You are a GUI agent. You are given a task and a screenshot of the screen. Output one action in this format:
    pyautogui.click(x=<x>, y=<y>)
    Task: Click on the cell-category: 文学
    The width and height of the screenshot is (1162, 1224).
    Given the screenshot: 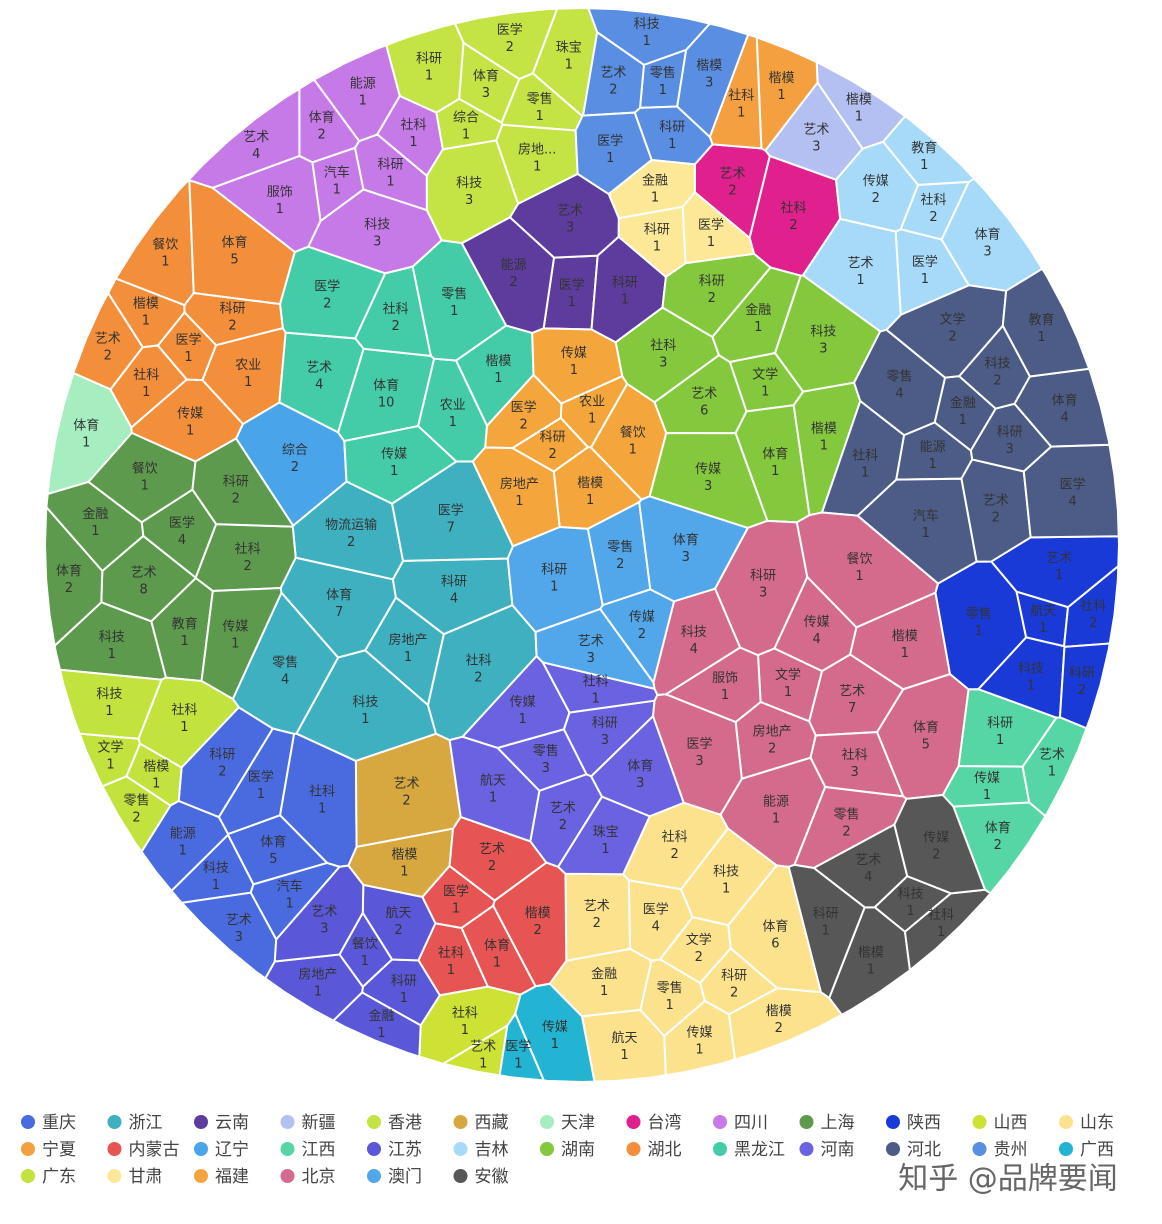 What is the action you would take?
    pyautogui.click(x=765, y=375)
    